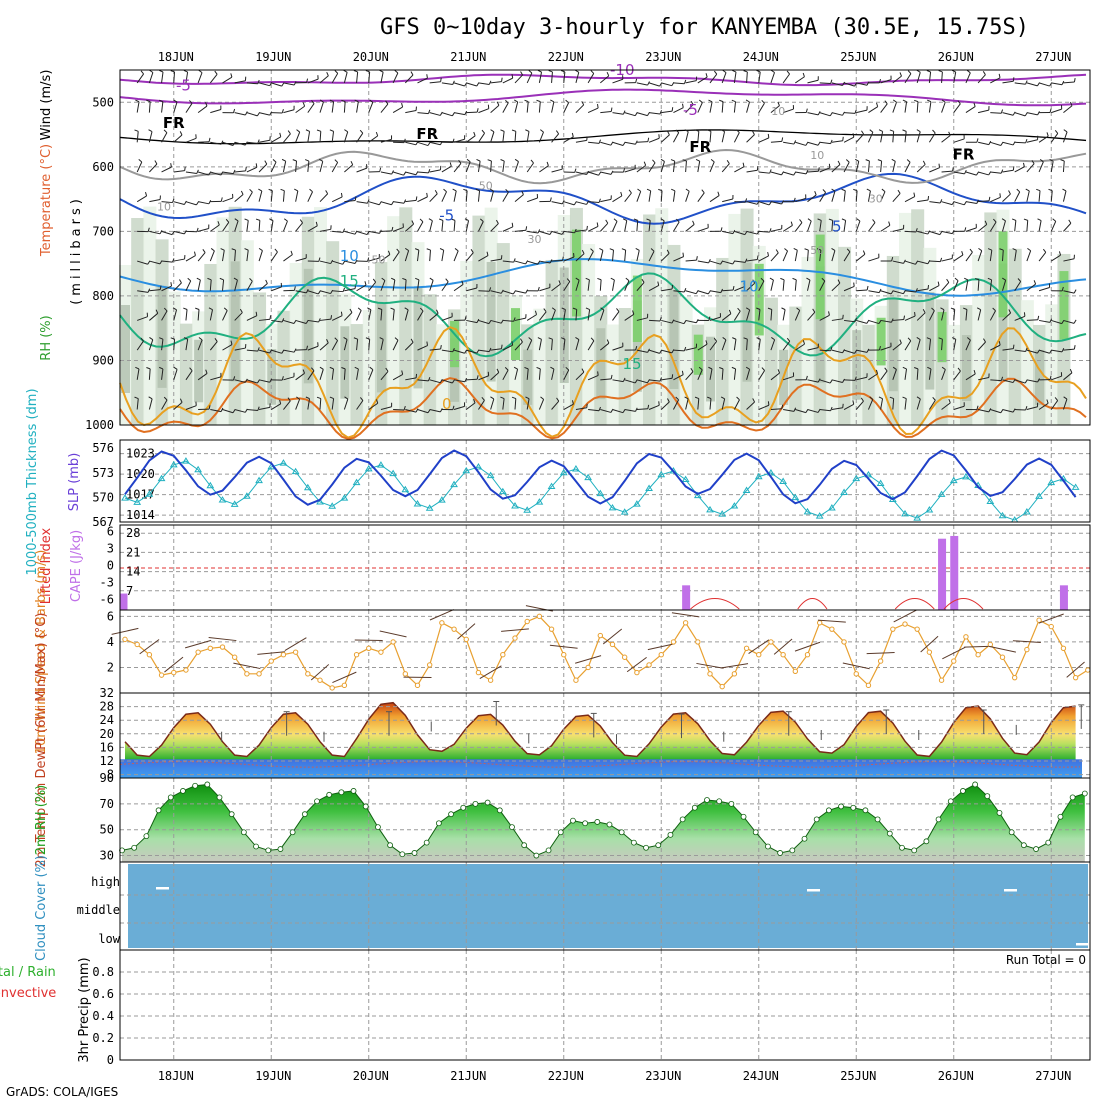 This screenshot has width=1100, height=1100. Describe the element at coordinates (817, 155) in the screenshot. I see `contour-label: 10` at that location.